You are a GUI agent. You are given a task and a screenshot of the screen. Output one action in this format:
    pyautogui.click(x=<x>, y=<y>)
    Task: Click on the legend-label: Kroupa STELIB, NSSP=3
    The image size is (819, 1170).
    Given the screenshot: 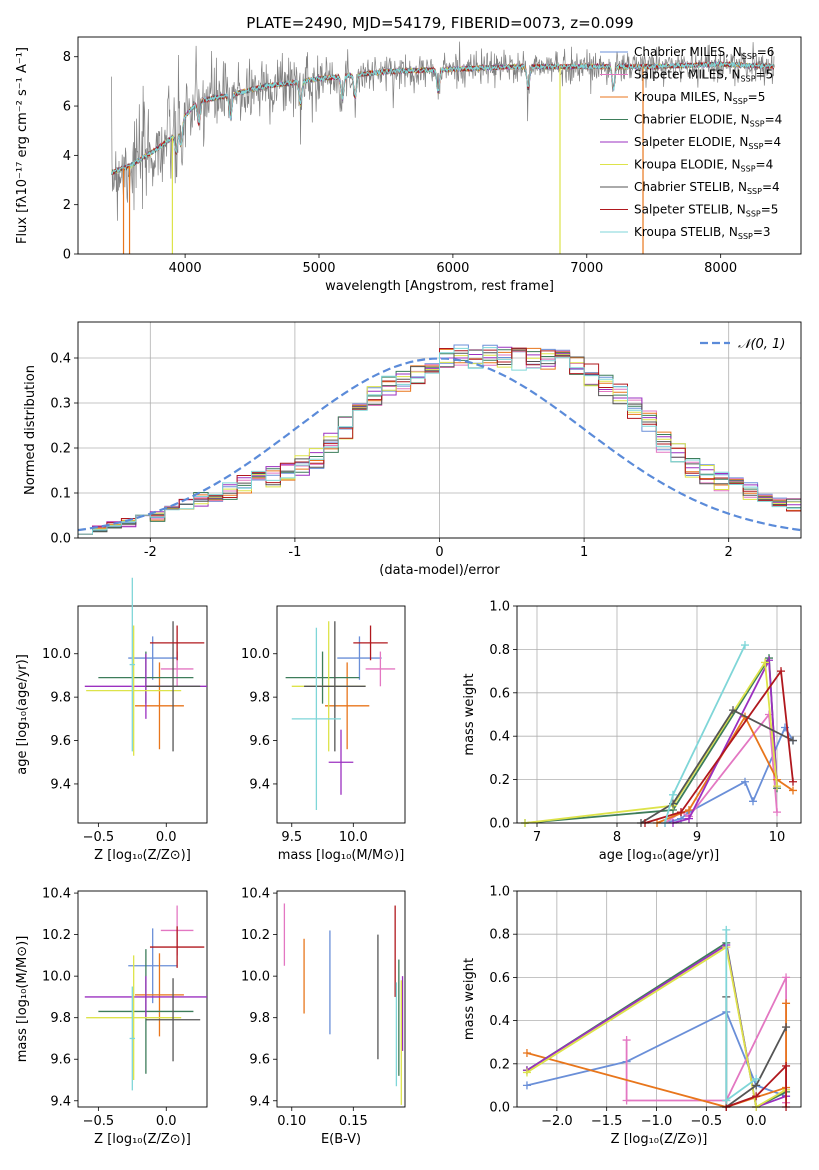 What is the action you would take?
    pyautogui.click(x=702, y=233)
    